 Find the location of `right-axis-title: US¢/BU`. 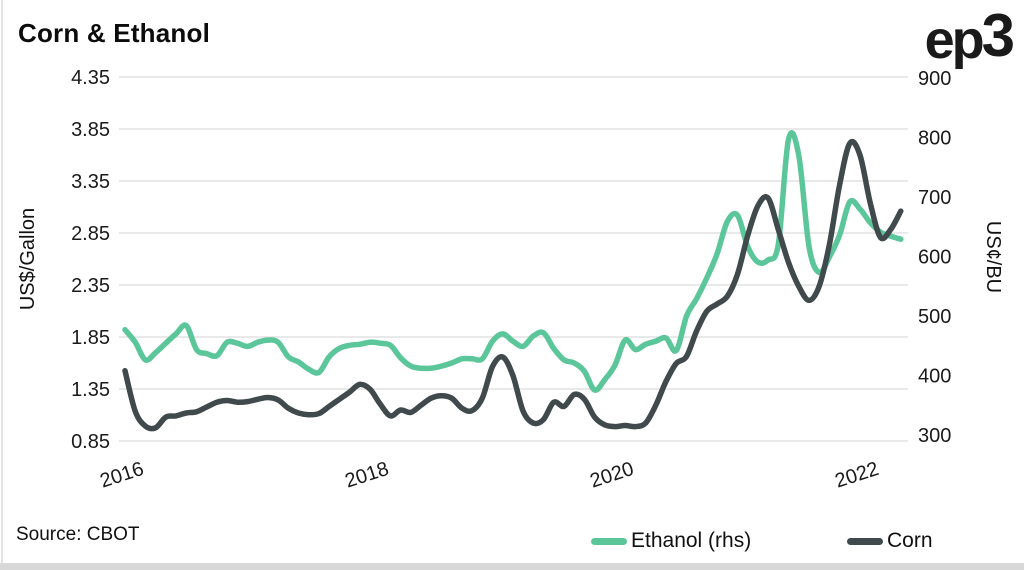

right-axis-title: US¢/BU is located at coordinates (993, 257).